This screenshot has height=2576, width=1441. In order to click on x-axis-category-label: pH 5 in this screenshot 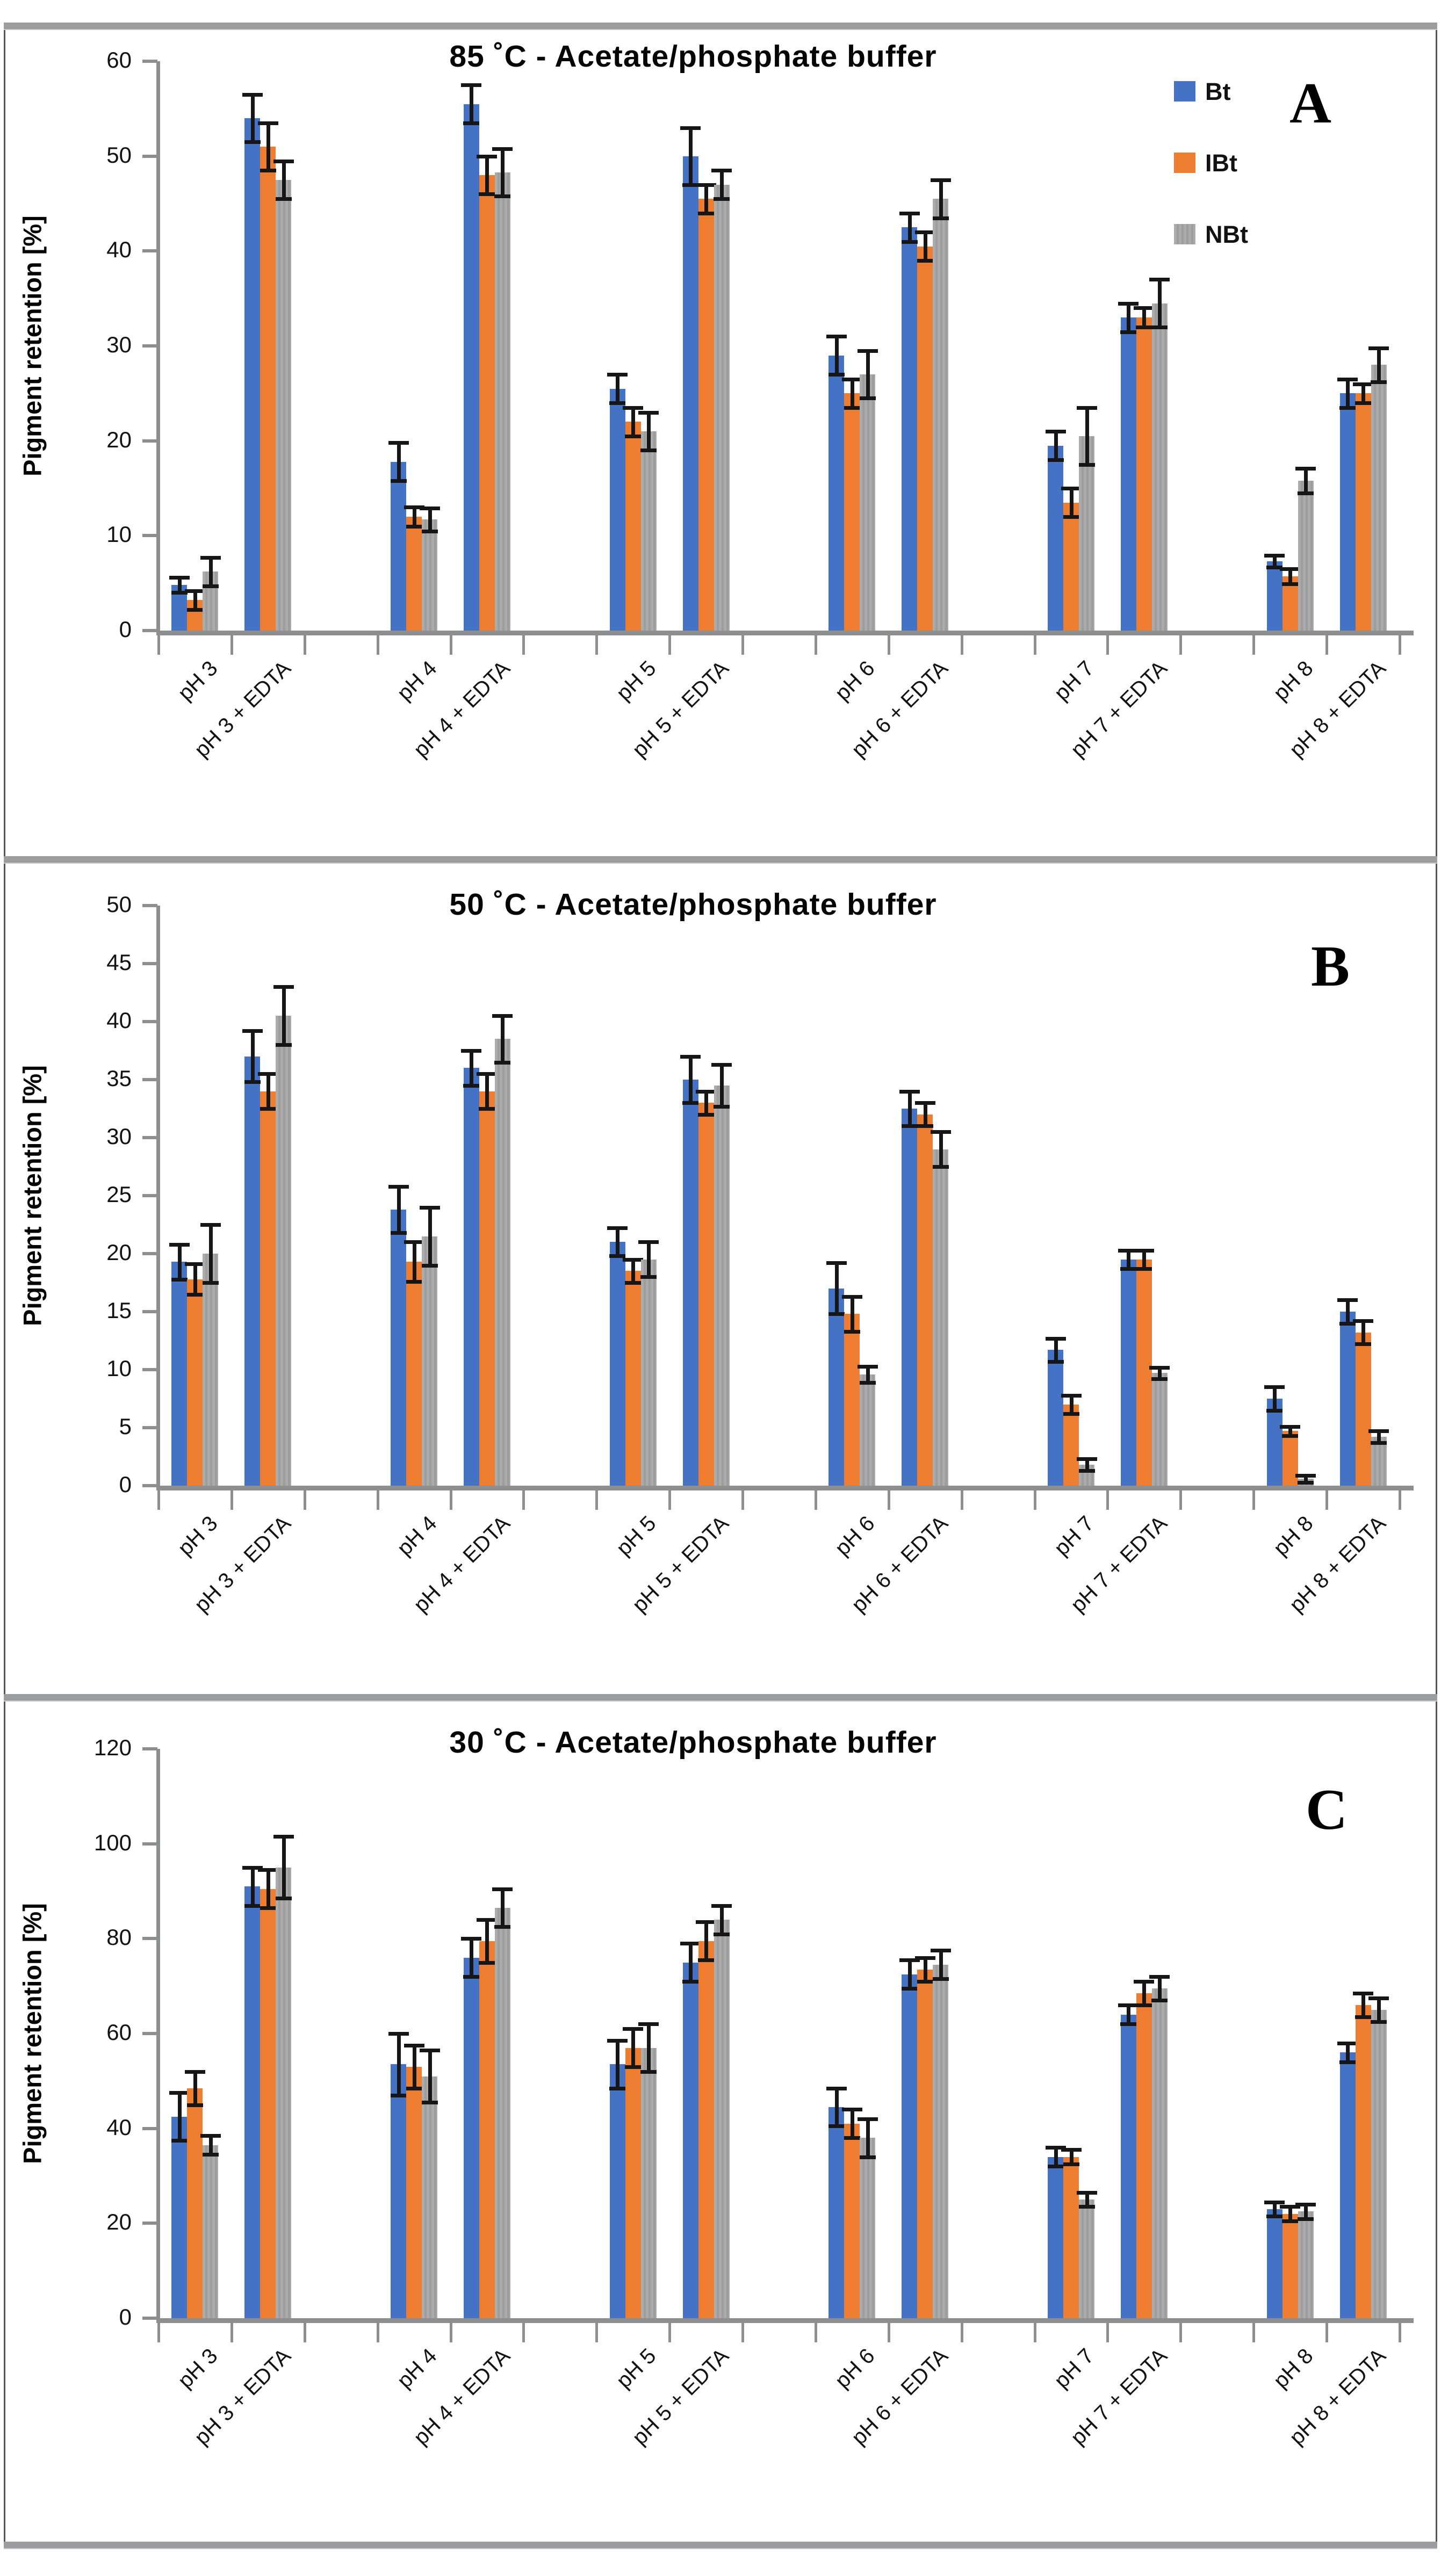, I will do `click(636, 2368)`.